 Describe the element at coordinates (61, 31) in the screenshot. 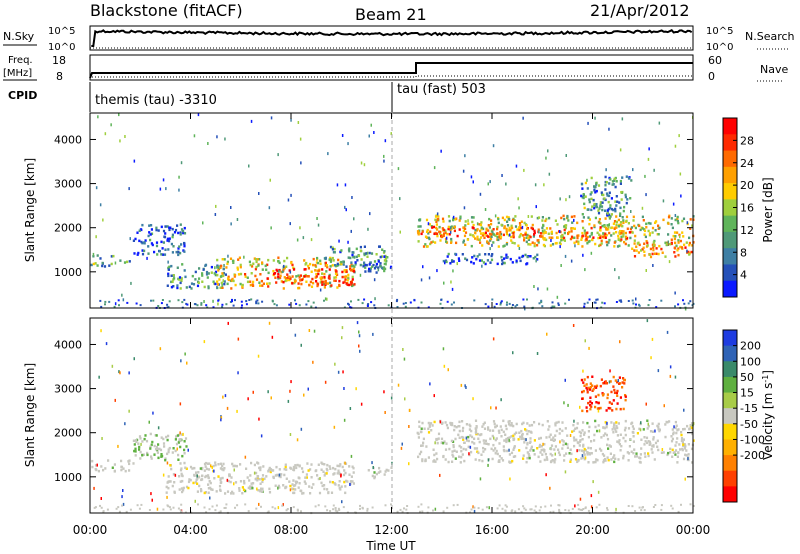

I see `nsky-tick-top: 10^5` at that location.